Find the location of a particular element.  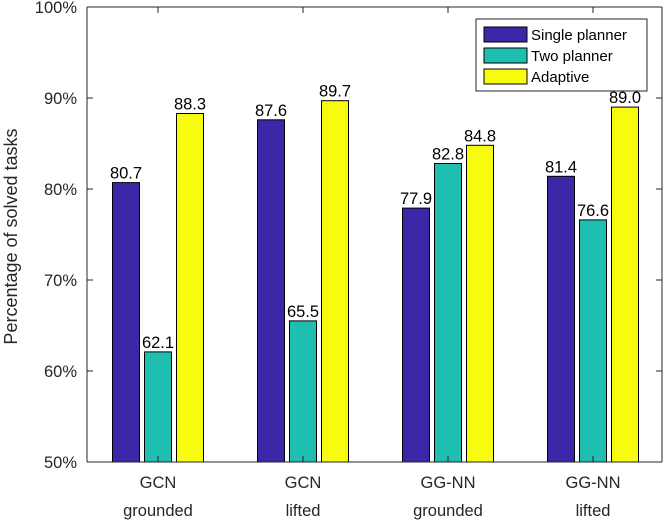

legend-label-single-planner: Single planner is located at coordinates (579, 35).